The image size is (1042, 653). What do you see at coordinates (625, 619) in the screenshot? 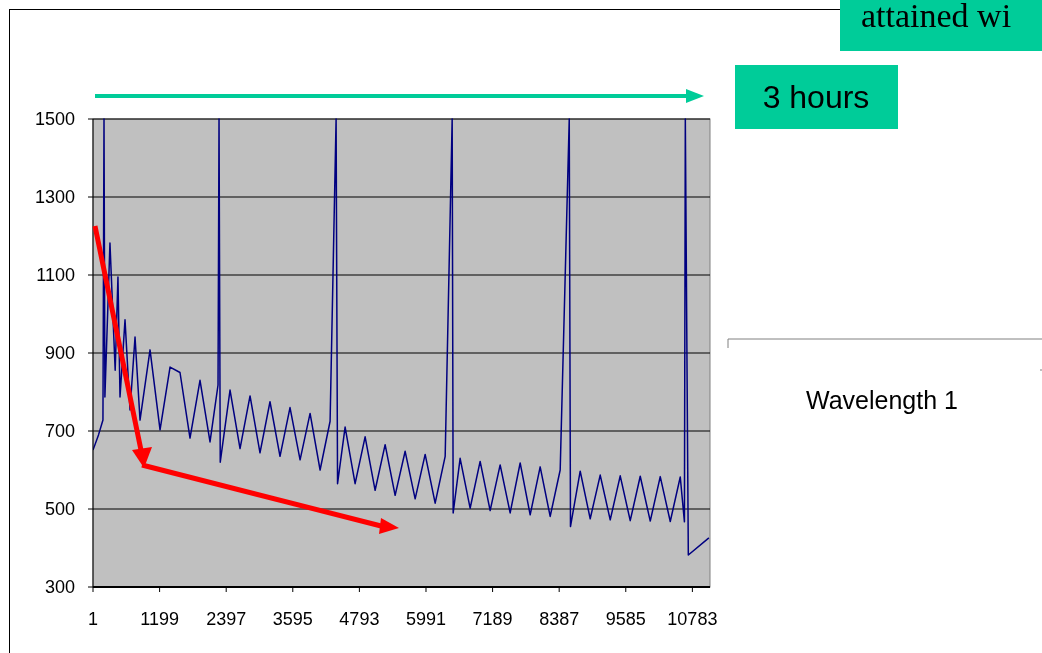
I see `x-tick-label: 9585` at bounding box center [625, 619].